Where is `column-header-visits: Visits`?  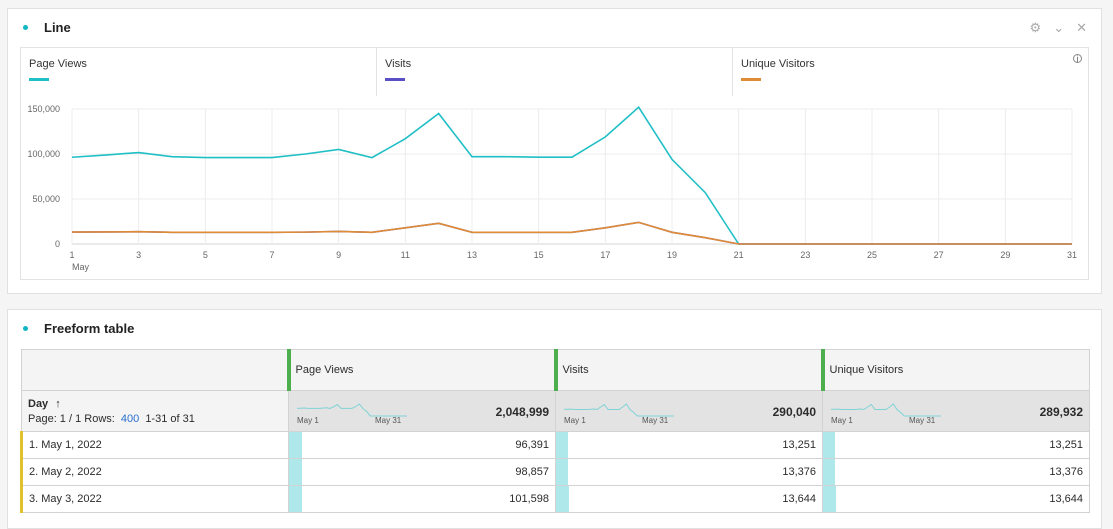
column-header-visits: Visits is located at coordinates (688, 370).